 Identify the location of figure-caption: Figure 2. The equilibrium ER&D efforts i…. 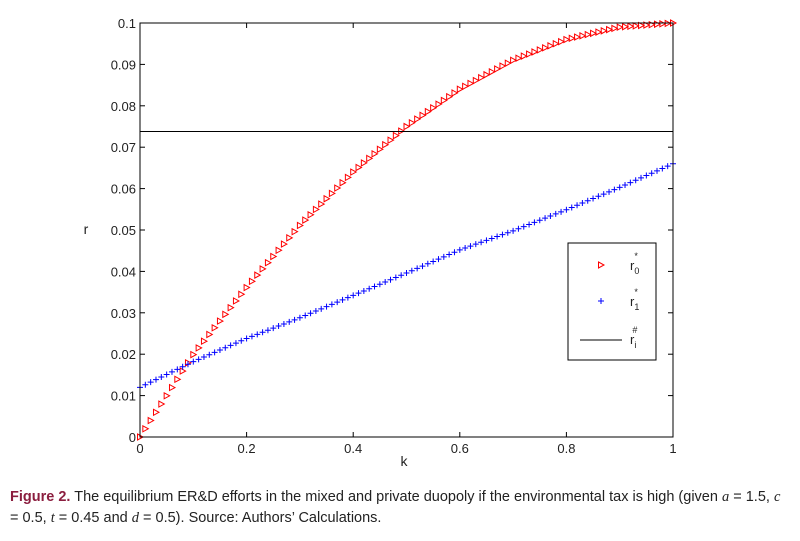
(400, 508).